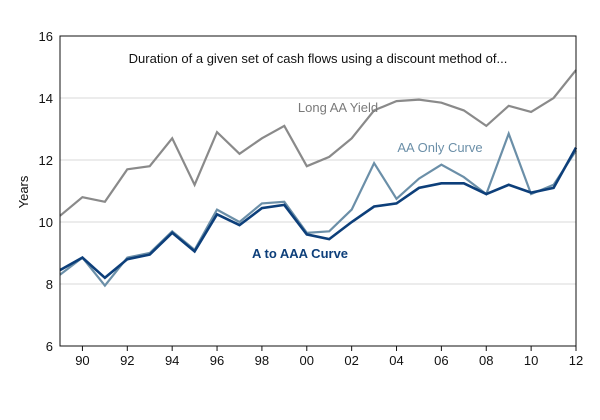 The image size is (600, 420). What do you see at coordinates (49, 346) in the screenshot?
I see `y-tick-label-6: 6` at bounding box center [49, 346].